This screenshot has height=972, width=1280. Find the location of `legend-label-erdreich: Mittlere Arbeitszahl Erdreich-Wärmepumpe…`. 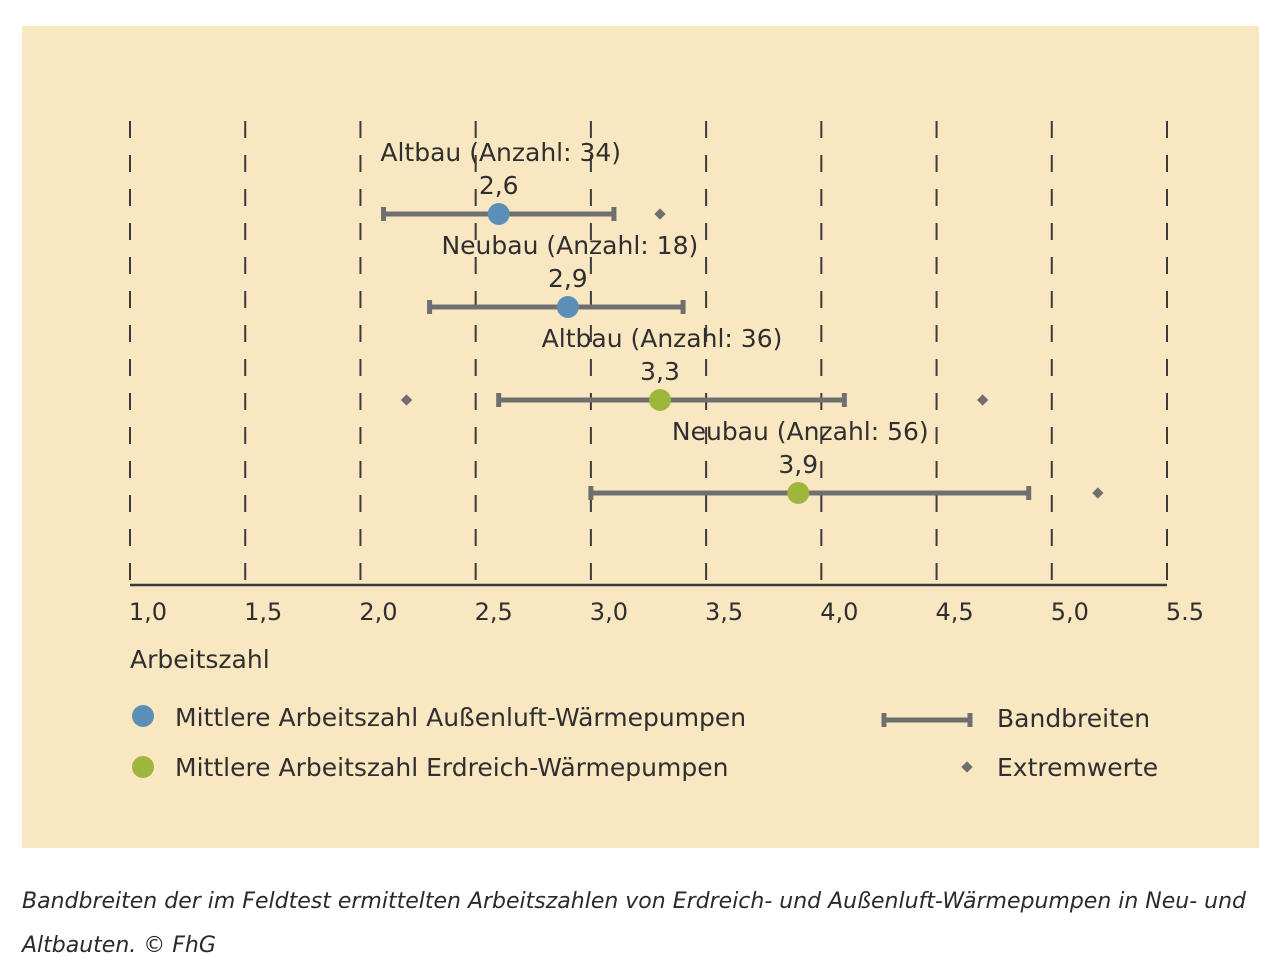

legend-label-erdreich: Mittlere Arbeitszahl Erdreich-Wärmepumpe… is located at coordinates (451, 767).